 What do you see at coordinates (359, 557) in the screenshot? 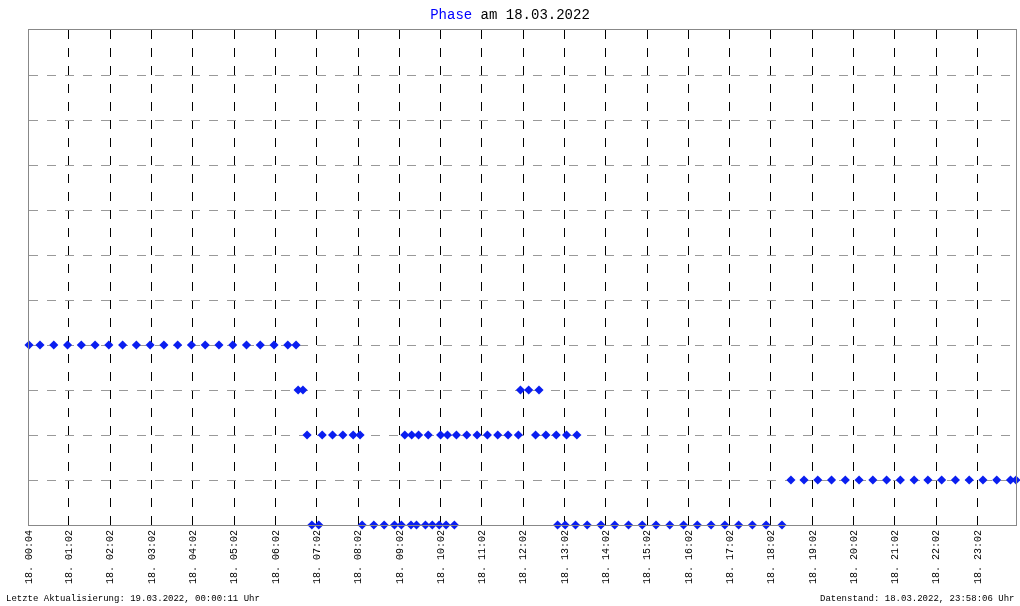
I see `x-tick-label: 18. 08:02` at bounding box center [359, 557].